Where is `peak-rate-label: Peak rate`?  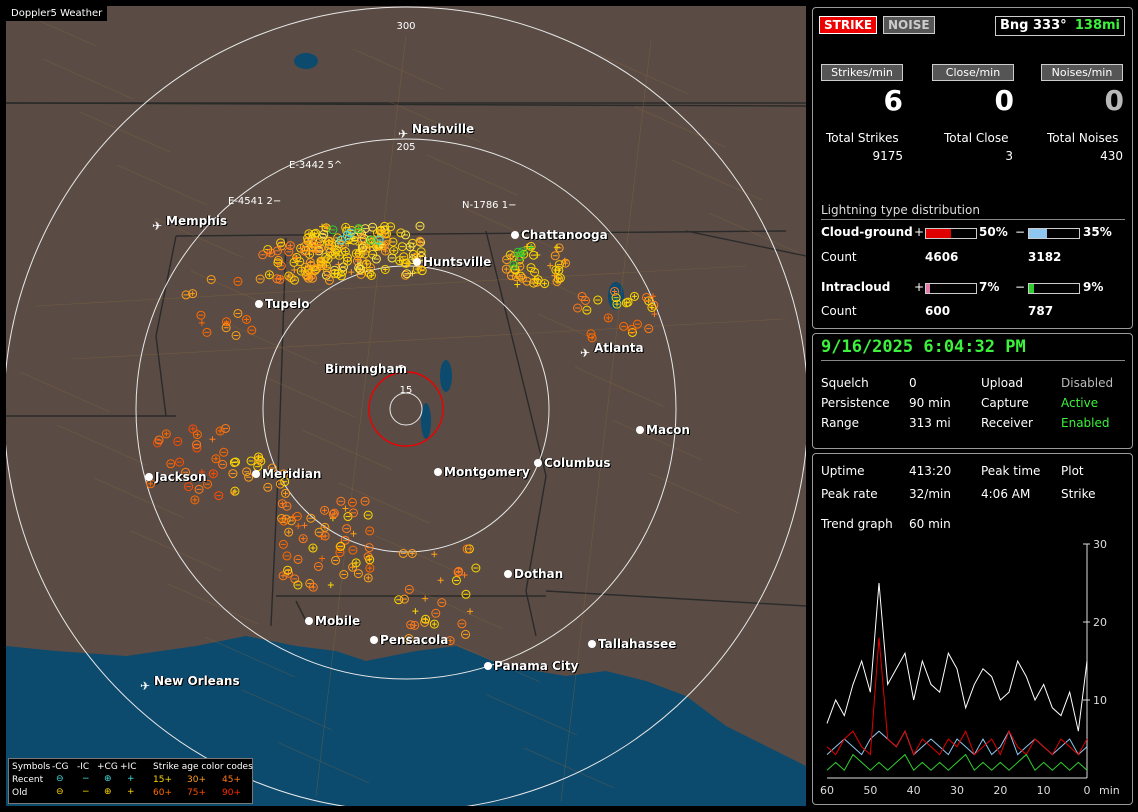
peak-rate-label: Peak rate is located at coordinates (849, 494).